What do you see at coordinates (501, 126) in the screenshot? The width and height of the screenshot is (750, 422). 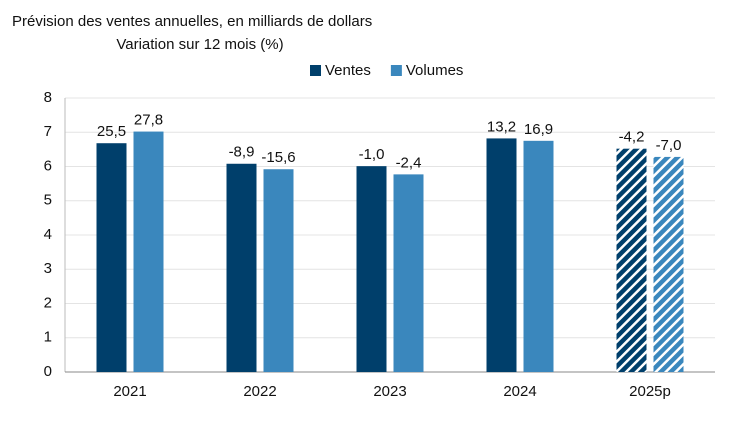 I see `value-label: 13,2` at bounding box center [501, 126].